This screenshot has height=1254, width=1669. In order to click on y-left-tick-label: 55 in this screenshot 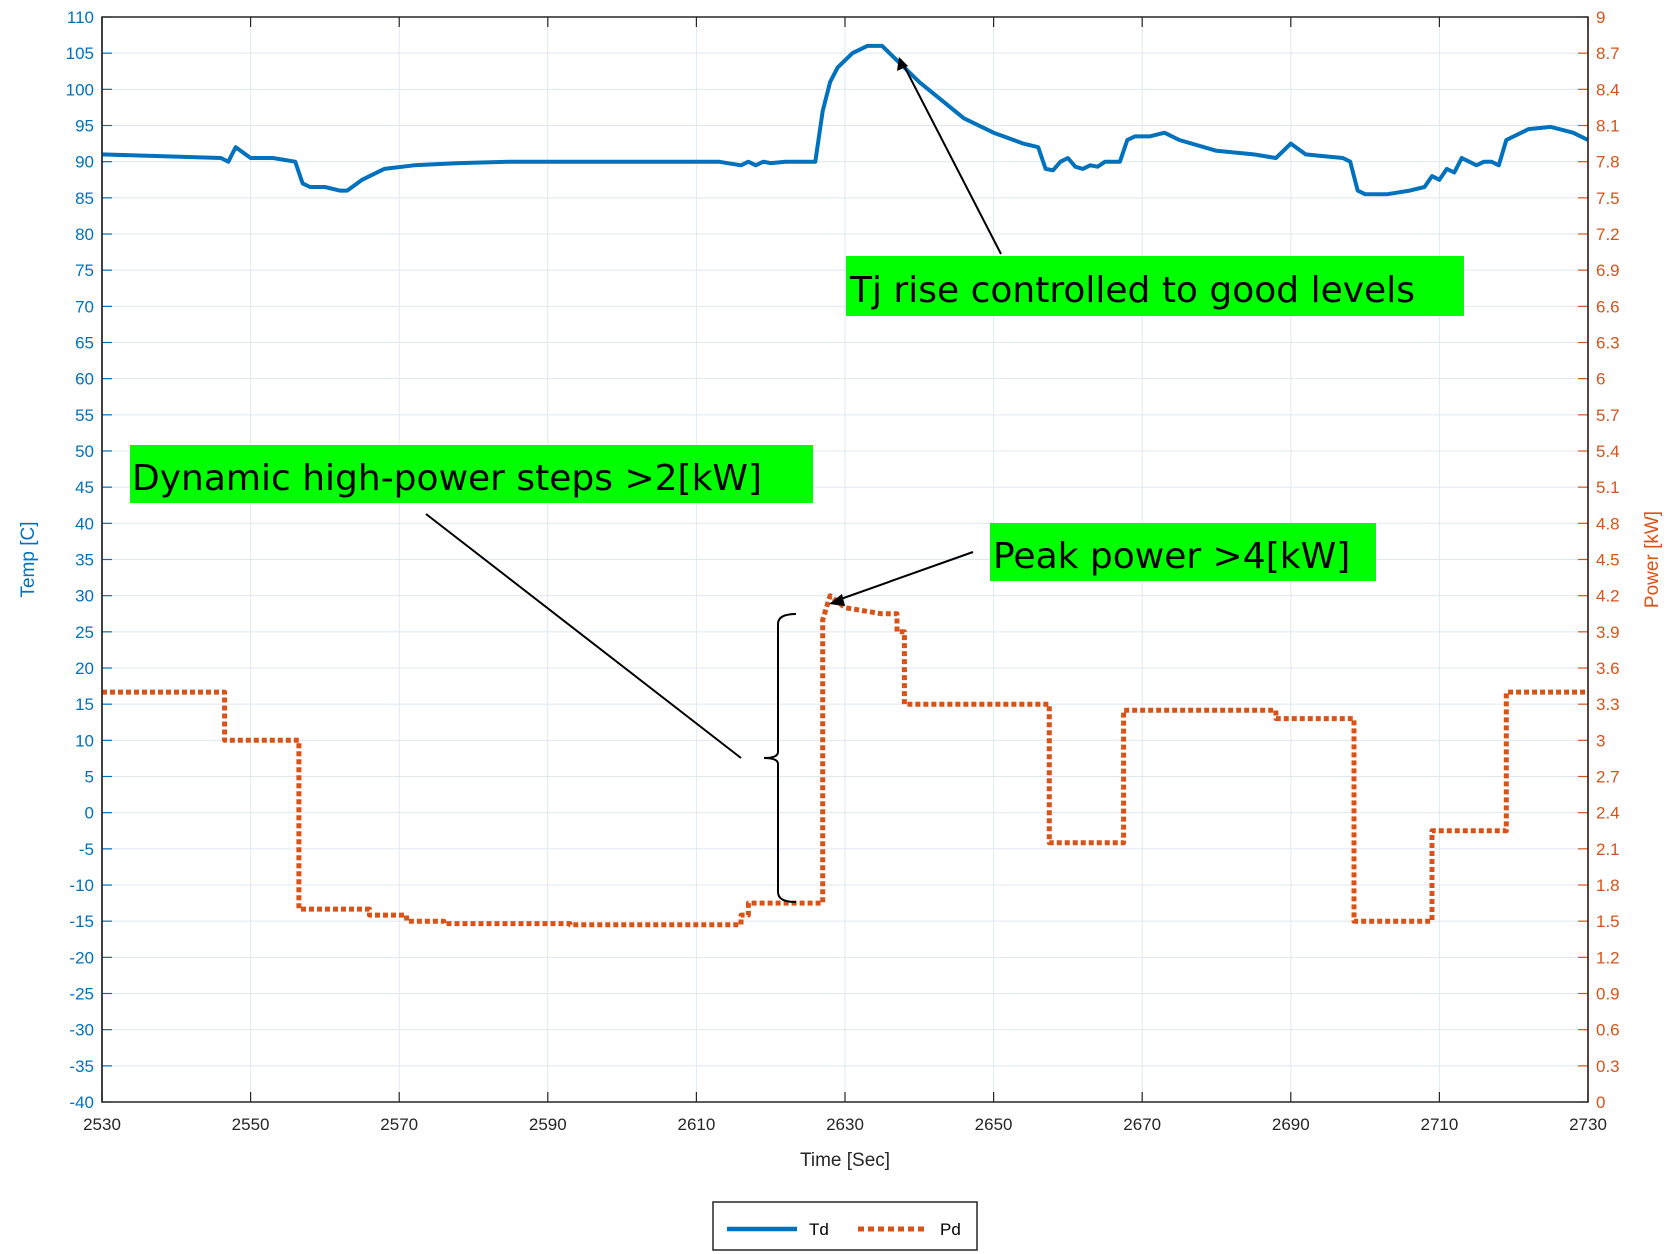, I will do `click(84, 415)`.